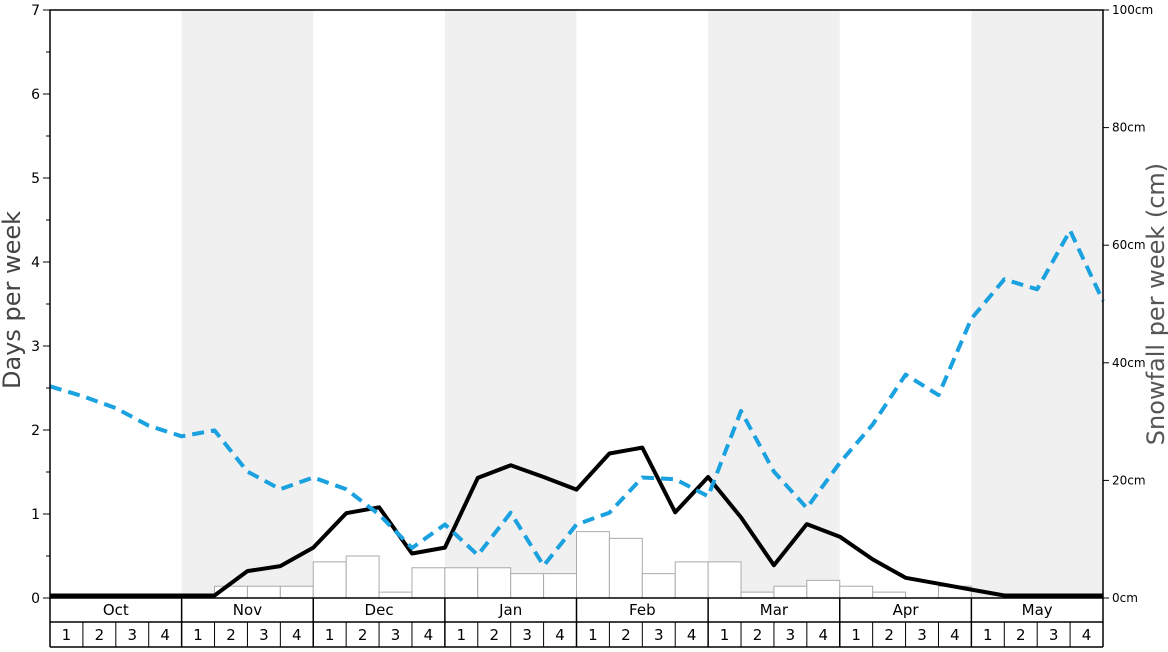 This screenshot has width=1168, height=652. Describe the element at coordinates (35, 431) in the screenshot. I see `y-tick-label: 2` at that location.